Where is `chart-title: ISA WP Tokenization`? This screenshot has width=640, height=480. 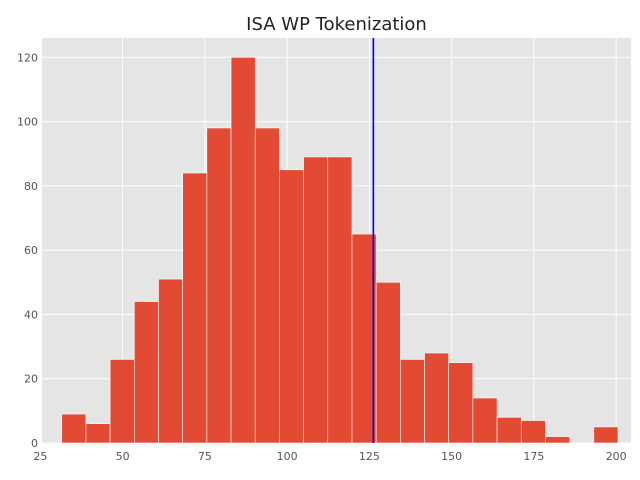
chart-title: ISA WP Tokenization is located at coordinates (336, 24).